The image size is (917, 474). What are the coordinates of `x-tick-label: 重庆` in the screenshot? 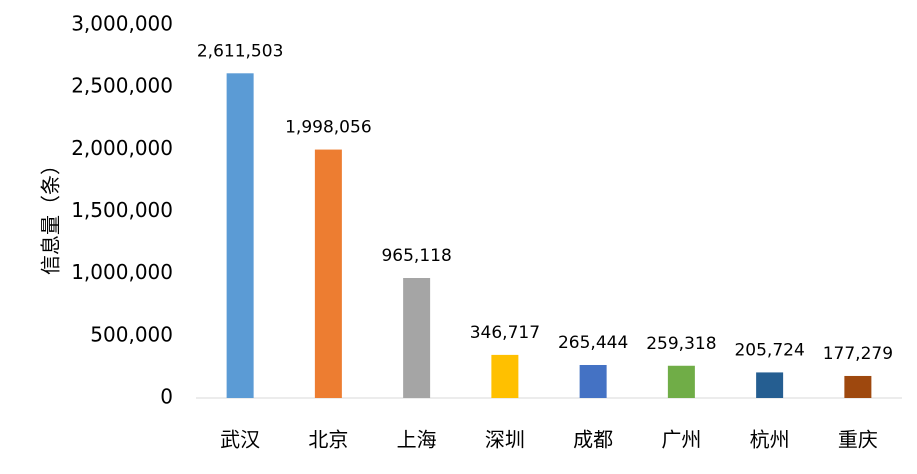 It's located at (858, 440).